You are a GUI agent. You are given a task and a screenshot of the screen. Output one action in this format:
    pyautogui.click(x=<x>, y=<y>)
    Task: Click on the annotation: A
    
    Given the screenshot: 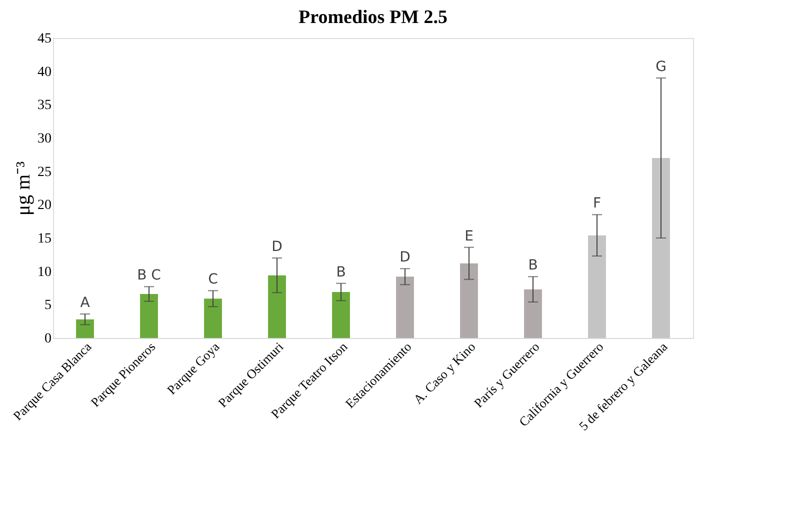 What is the action you would take?
    pyautogui.click(x=85, y=303)
    